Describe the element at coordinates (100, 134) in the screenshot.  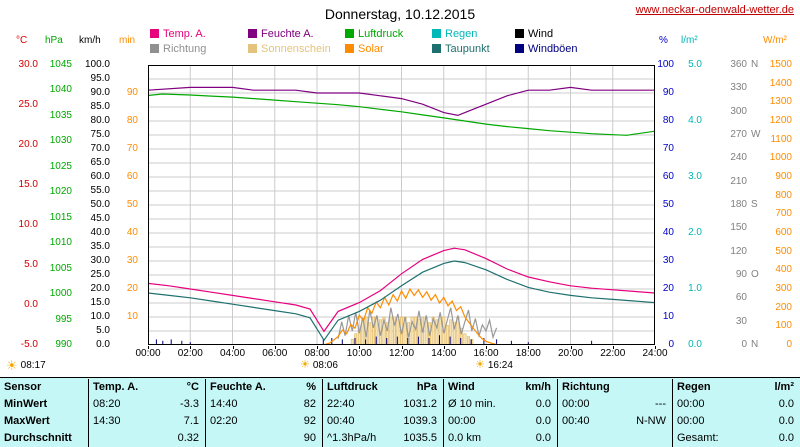
I see `axis-label-kmh: 75.0` at that location.